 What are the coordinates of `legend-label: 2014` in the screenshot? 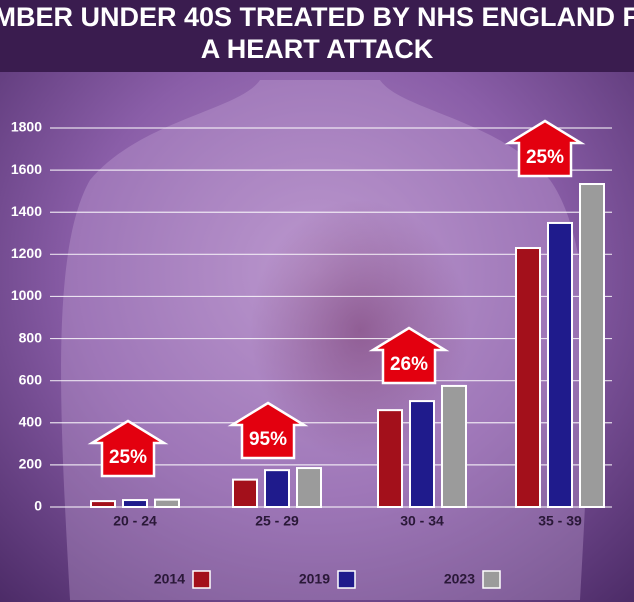 It's located at (169, 579).